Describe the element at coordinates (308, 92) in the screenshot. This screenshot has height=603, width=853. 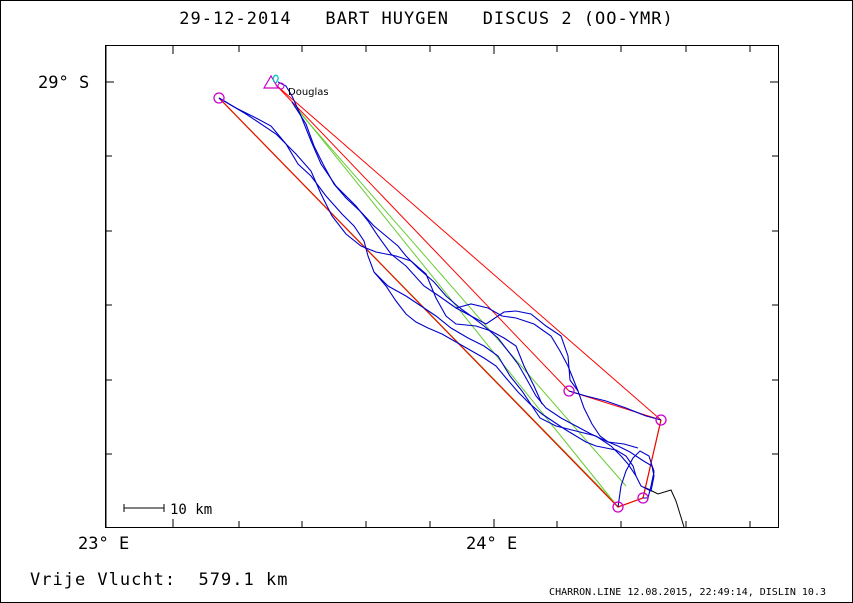
I see `start-location-label: Douglas` at that location.